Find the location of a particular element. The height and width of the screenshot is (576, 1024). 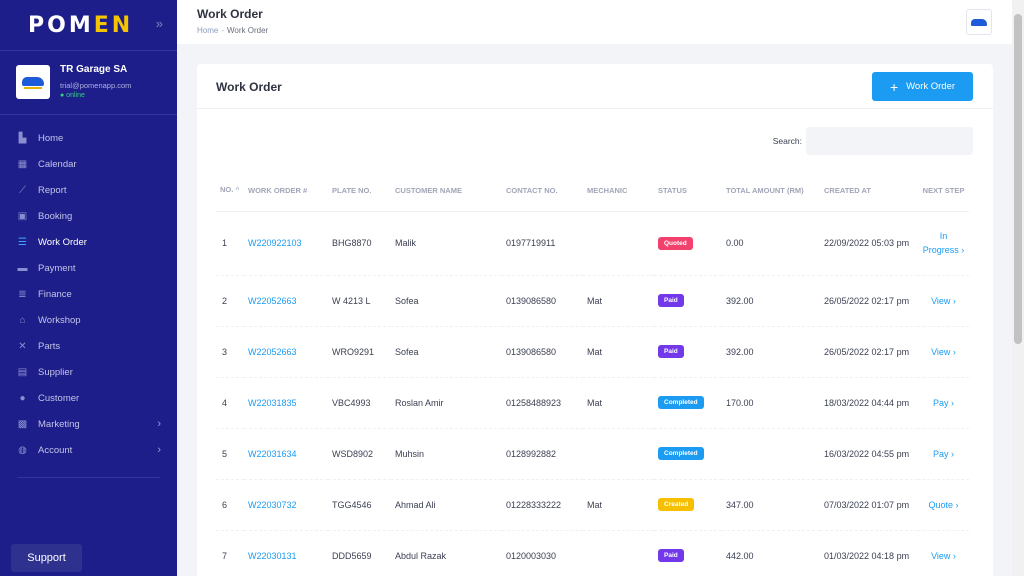

column-header-customer: CUSTOMER NAME is located at coordinates (446, 191).